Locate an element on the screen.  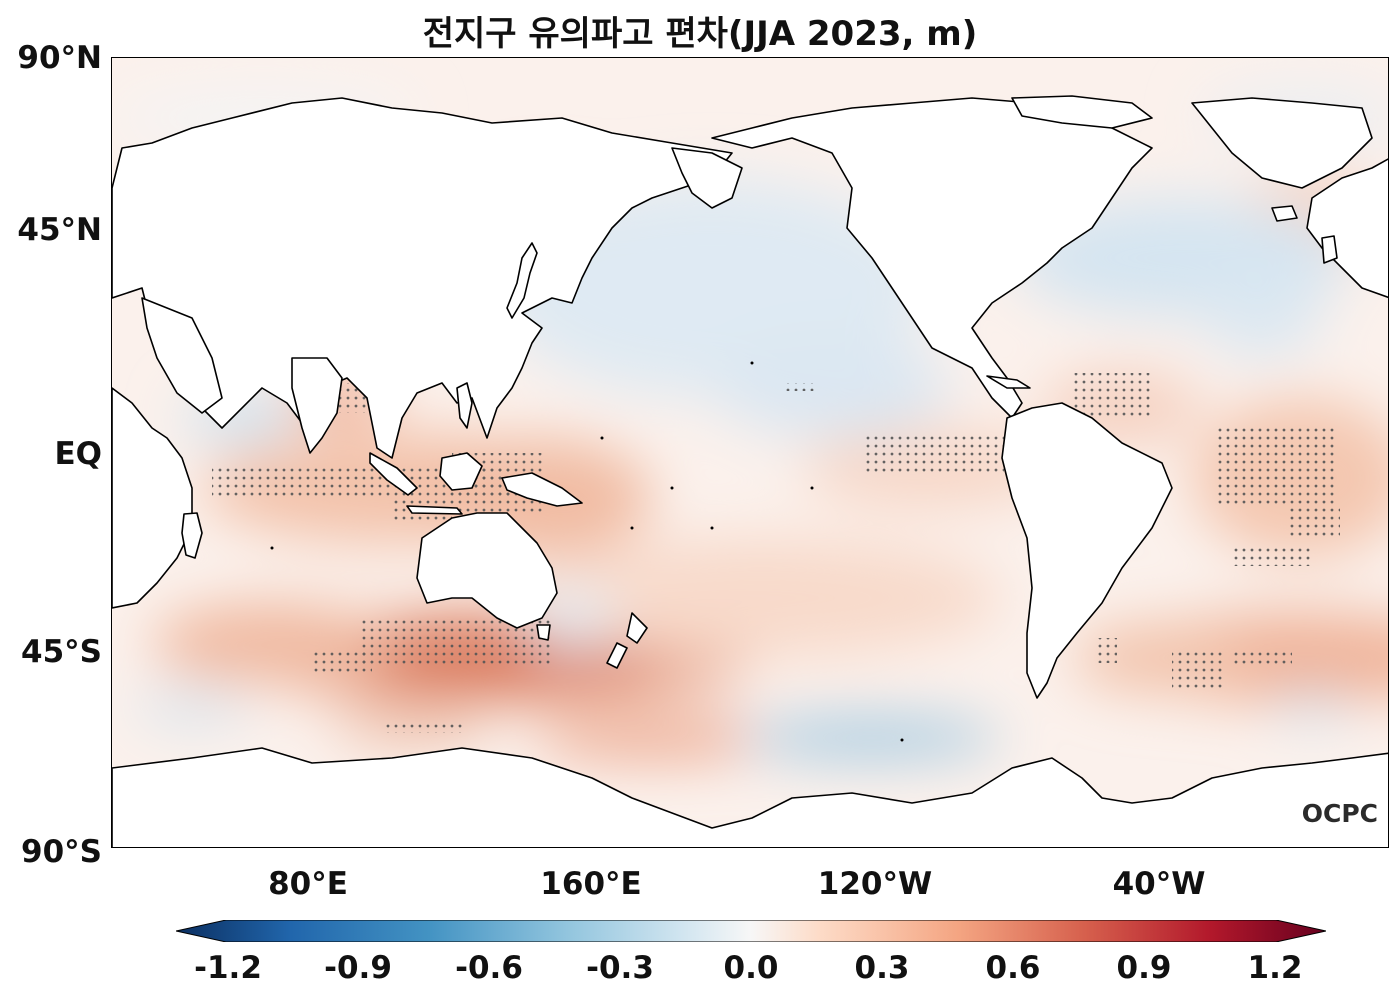
lat-label-eq: EQ is located at coordinates (78, 454).